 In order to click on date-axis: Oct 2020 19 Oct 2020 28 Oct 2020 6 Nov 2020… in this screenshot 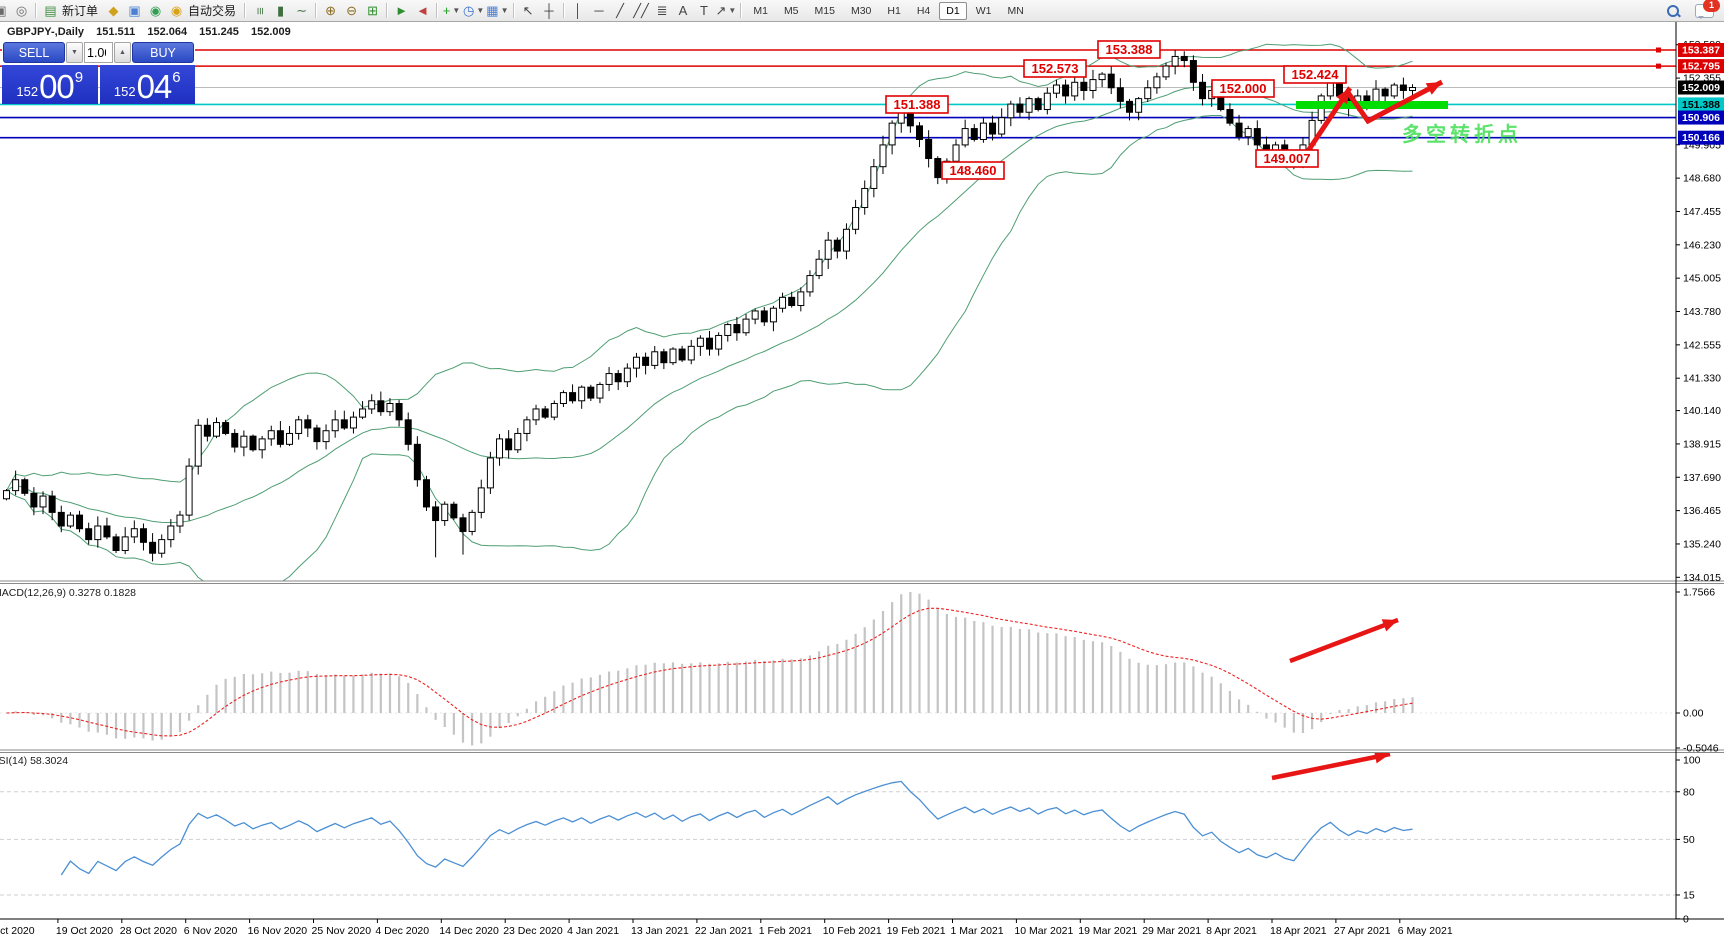, I will do `click(726, 928)`.